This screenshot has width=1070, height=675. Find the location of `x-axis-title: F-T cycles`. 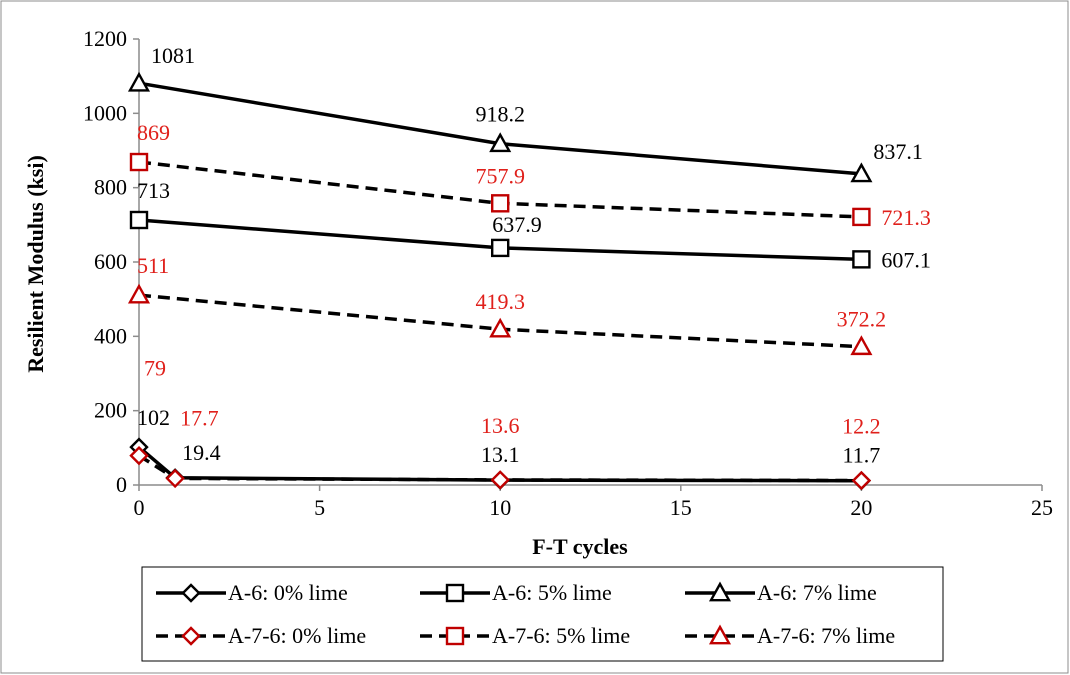

x-axis-title: F-T cycles is located at coordinates (580, 546).